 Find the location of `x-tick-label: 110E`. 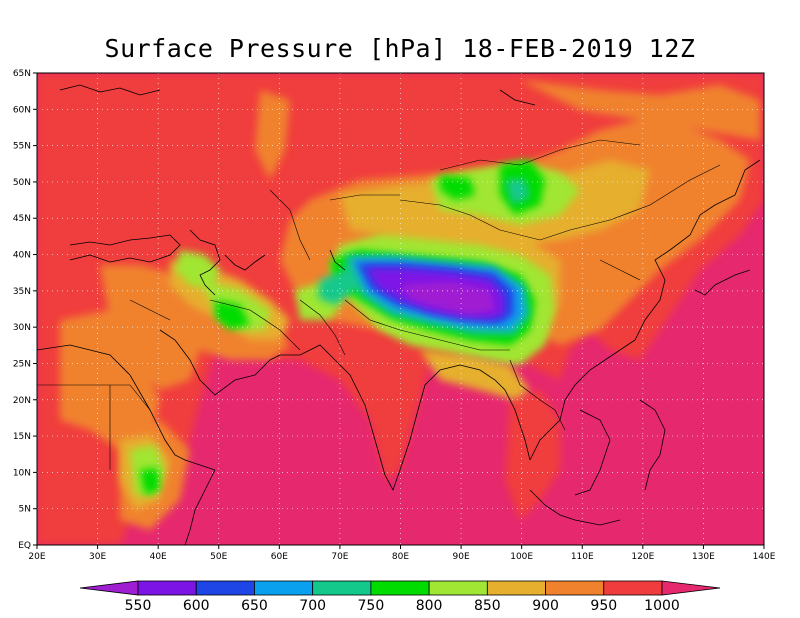

x-tick-label: 110E is located at coordinates (582, 557).